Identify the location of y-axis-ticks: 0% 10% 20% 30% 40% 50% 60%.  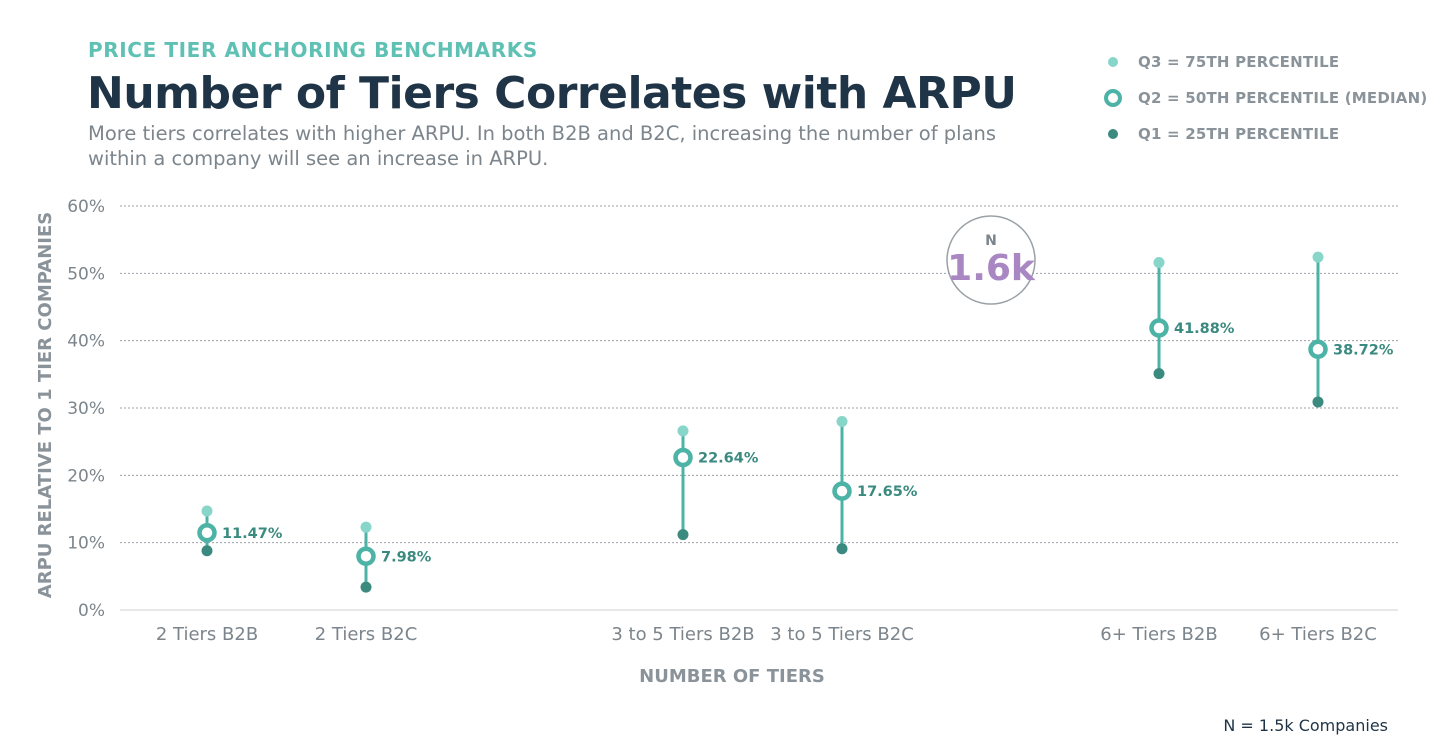
(86, 409).